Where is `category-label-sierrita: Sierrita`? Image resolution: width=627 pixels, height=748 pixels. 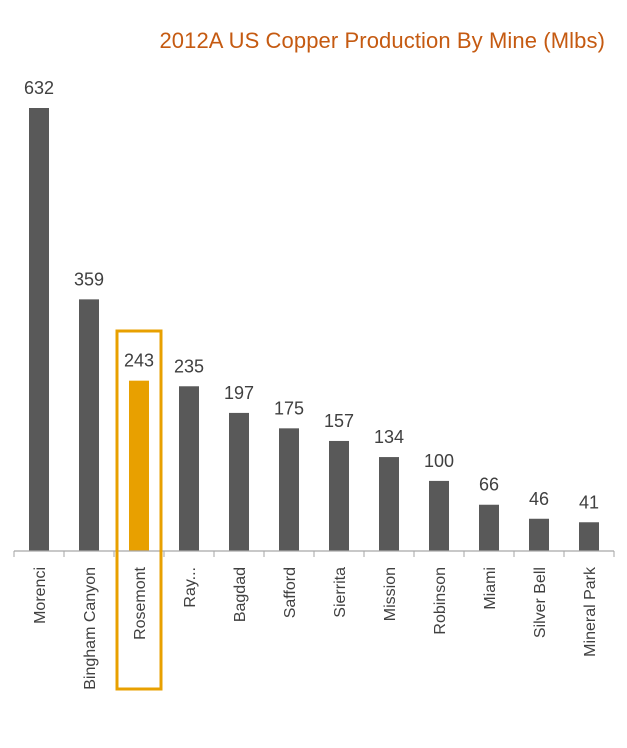 category-label-sierrita: Sierrita is located at coordinates (340, 592).